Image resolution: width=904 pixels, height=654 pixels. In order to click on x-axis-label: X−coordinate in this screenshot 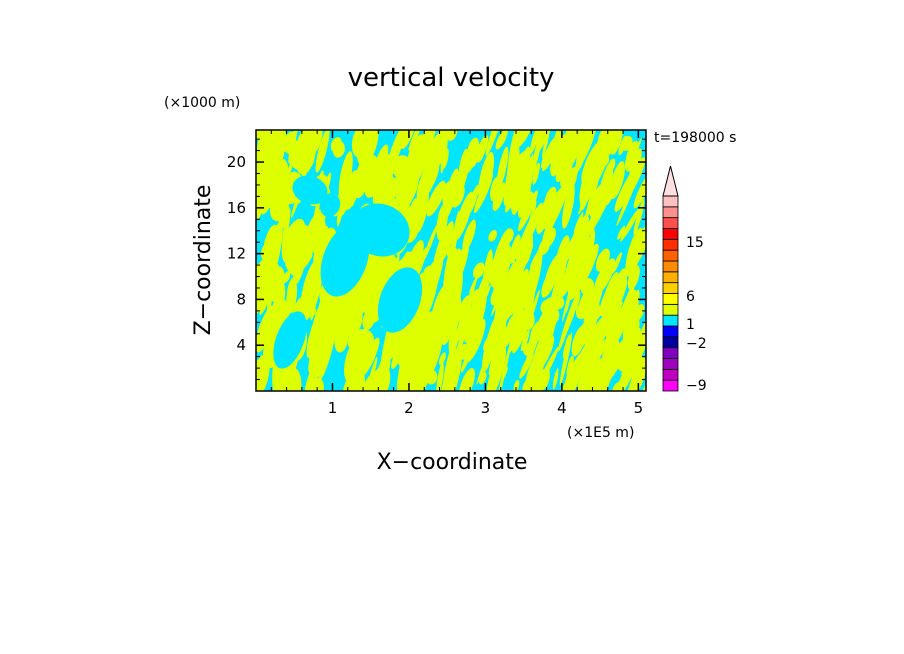, I will do `click(452, 462)`.